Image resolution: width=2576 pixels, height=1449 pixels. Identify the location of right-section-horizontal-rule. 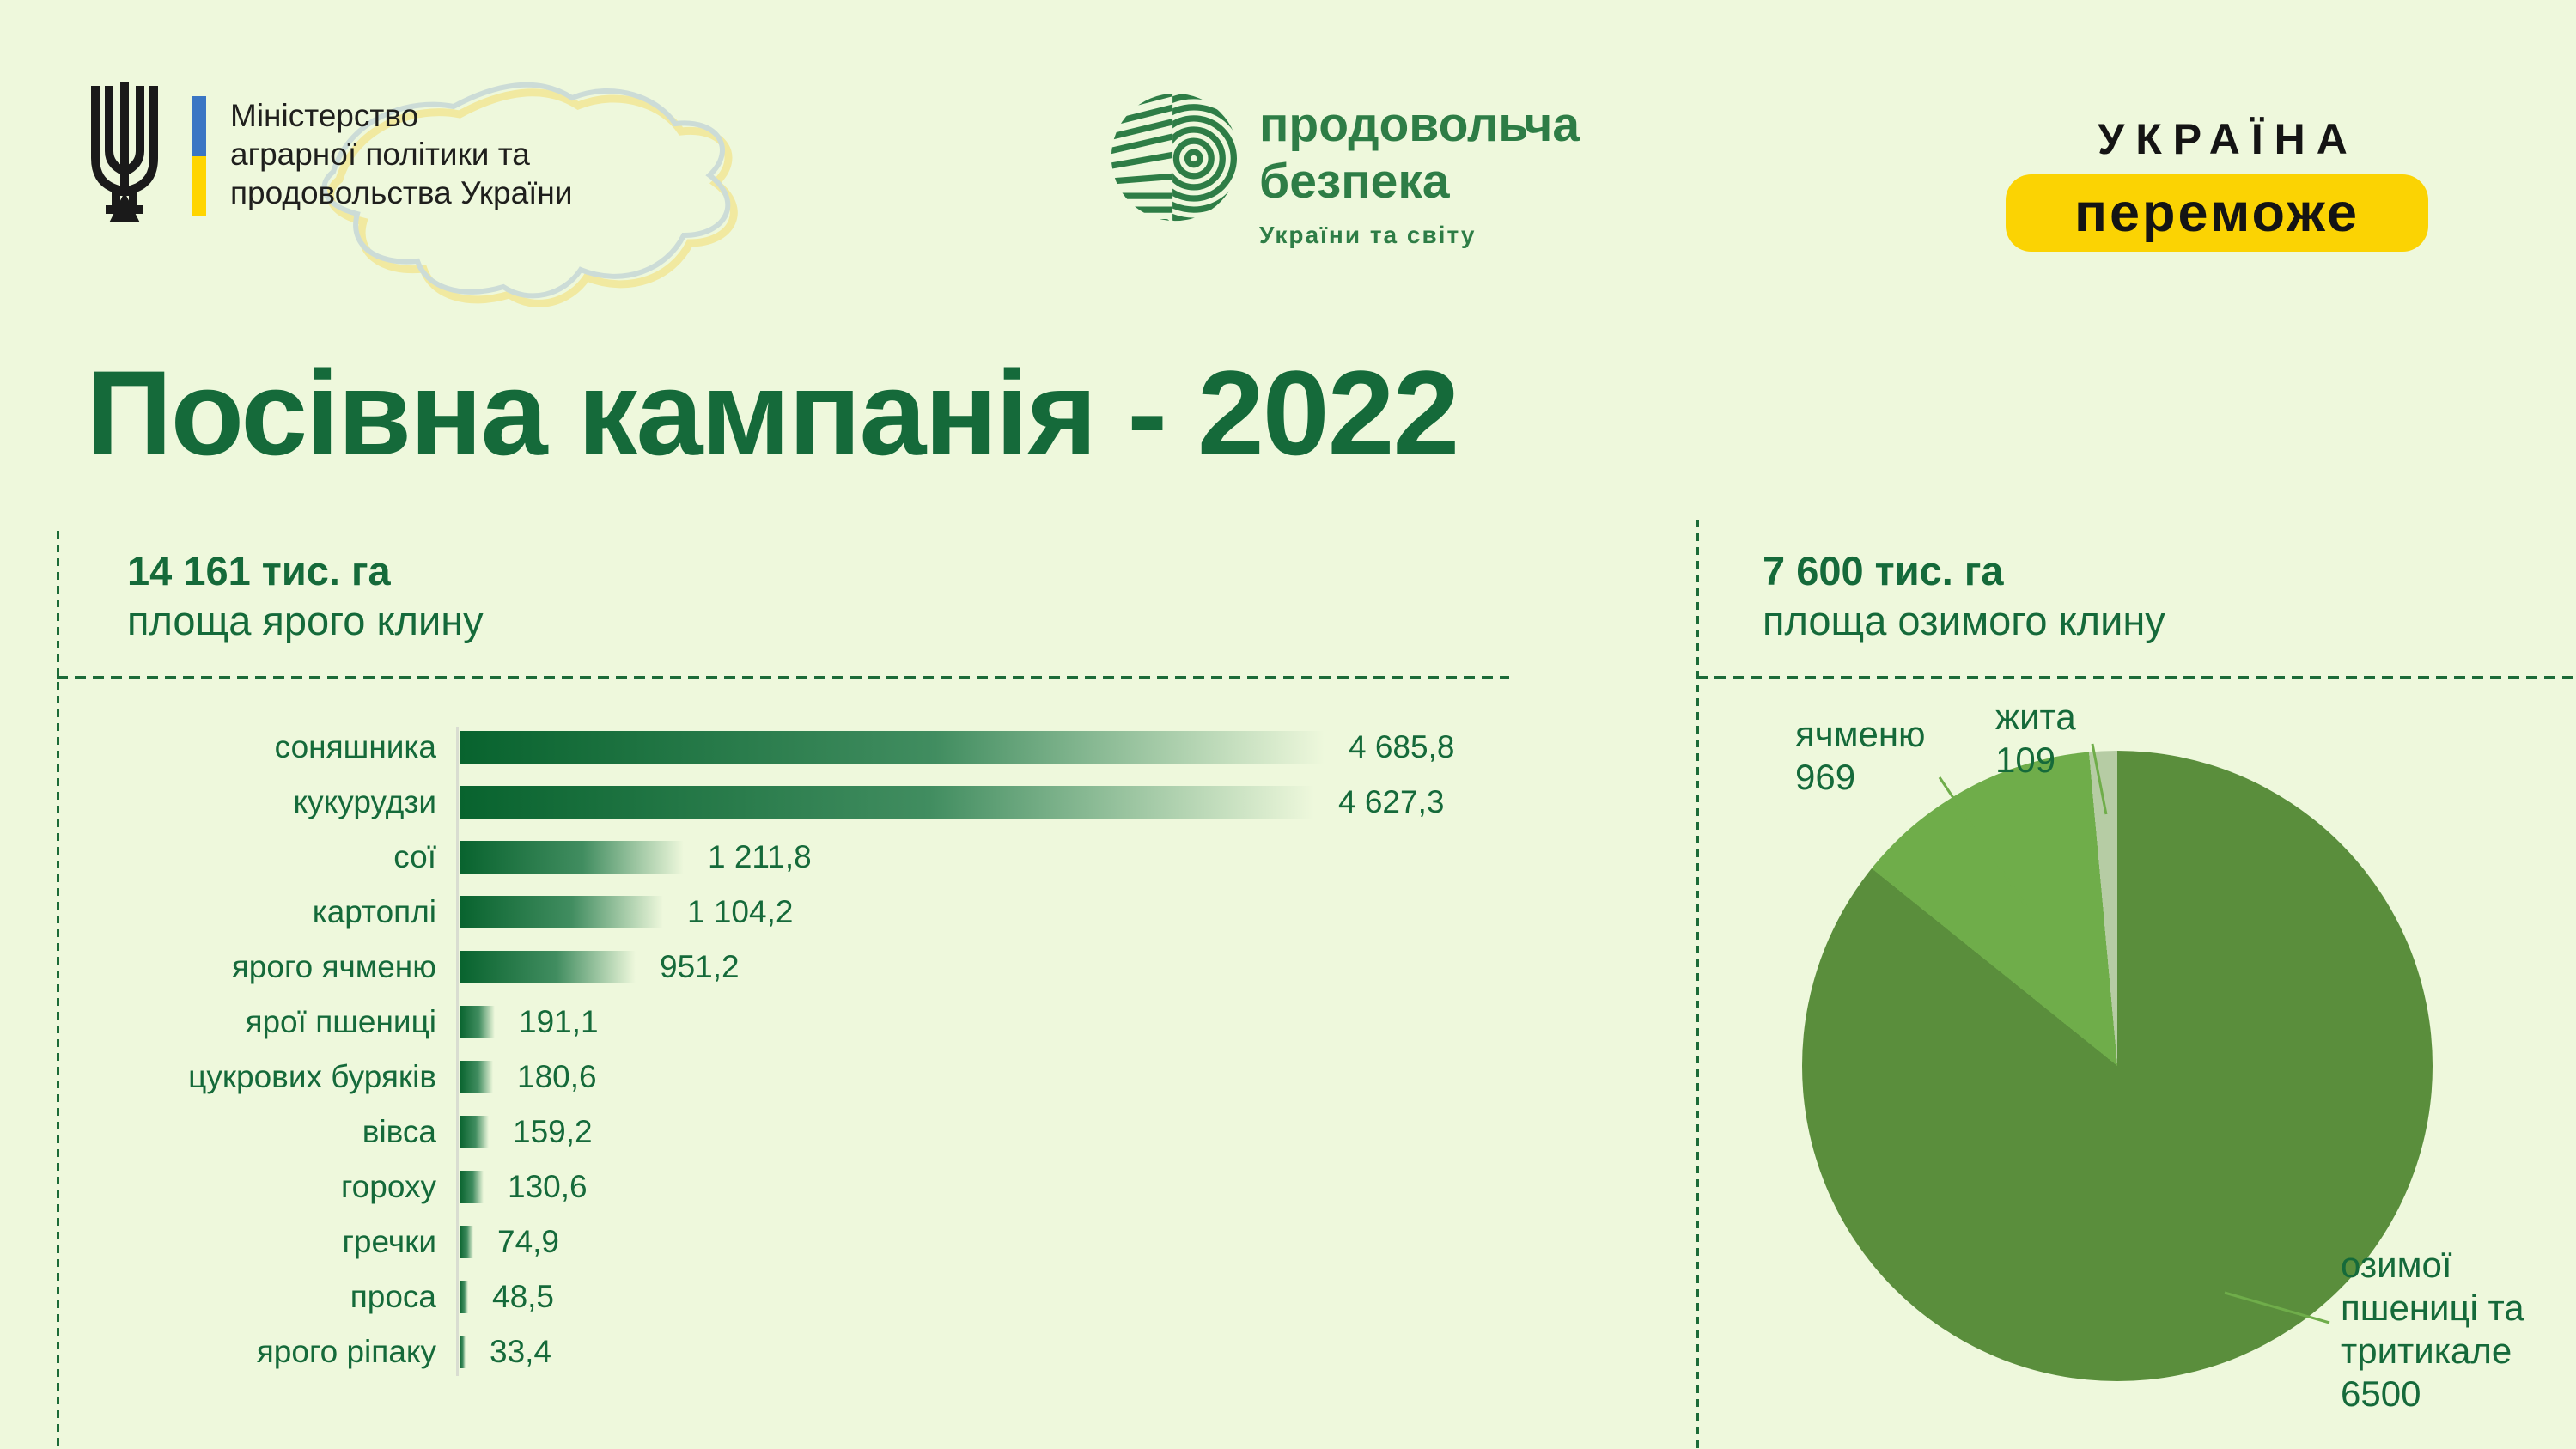
(2136, 677).